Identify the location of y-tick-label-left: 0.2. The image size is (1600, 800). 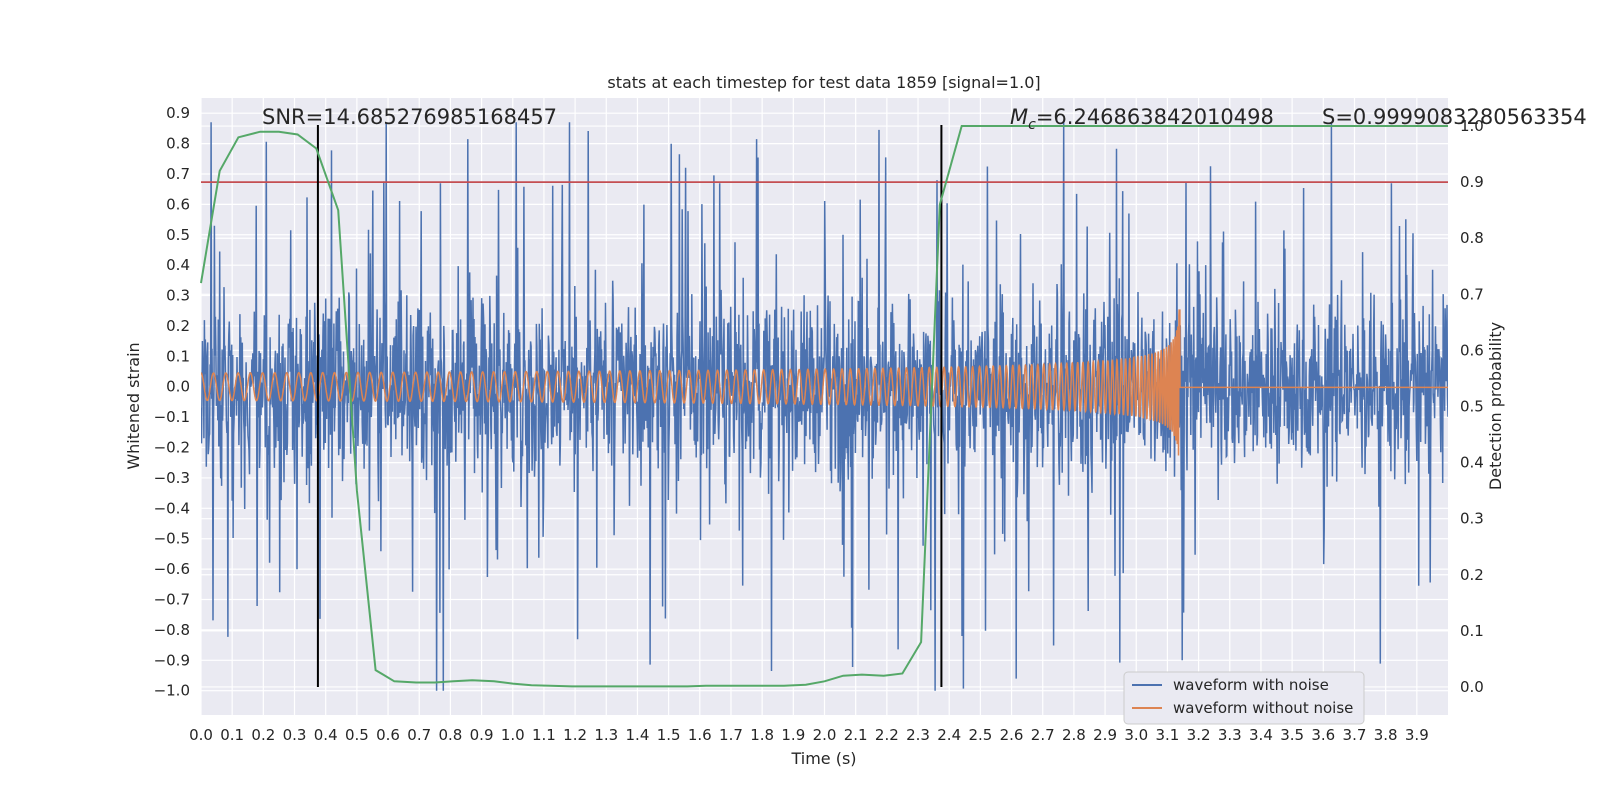
(178, 326).